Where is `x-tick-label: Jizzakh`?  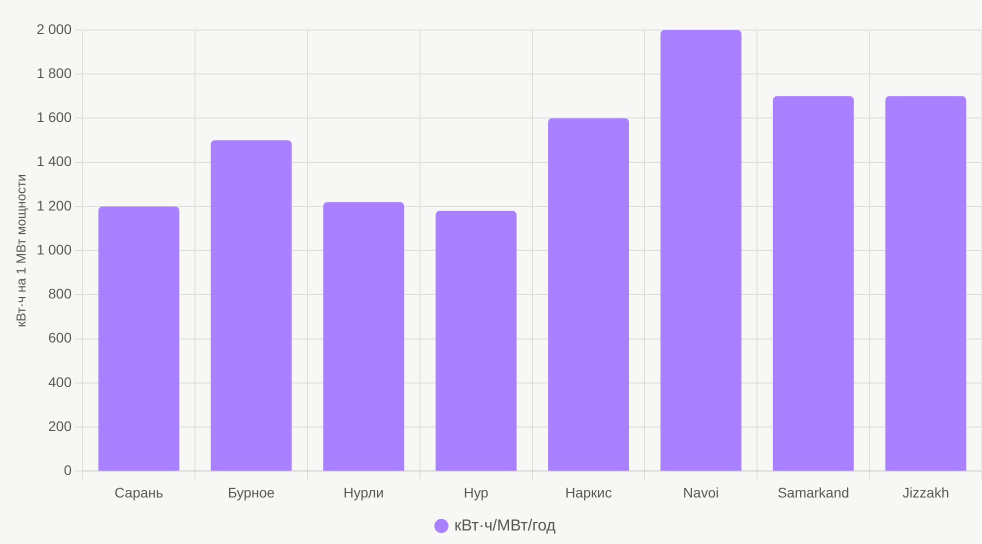 x-tick-label: Jizzakh is located at coordinates (926, 492).